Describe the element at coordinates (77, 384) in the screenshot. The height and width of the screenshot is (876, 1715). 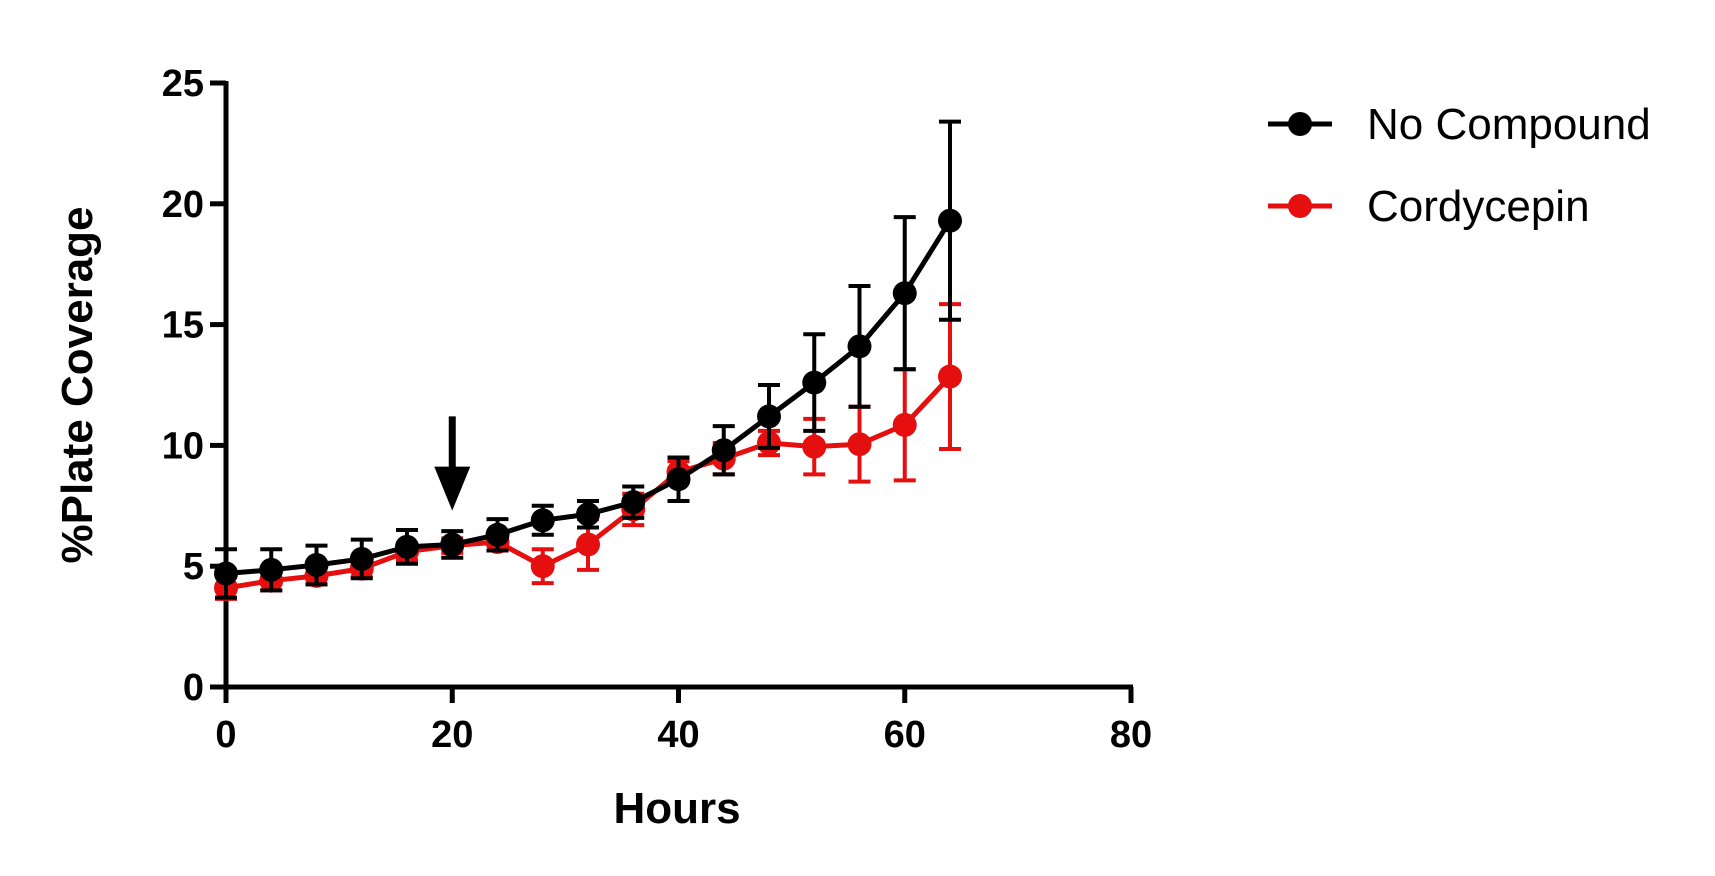
I see `y-axis-title: %Plate Coverage` at that location.